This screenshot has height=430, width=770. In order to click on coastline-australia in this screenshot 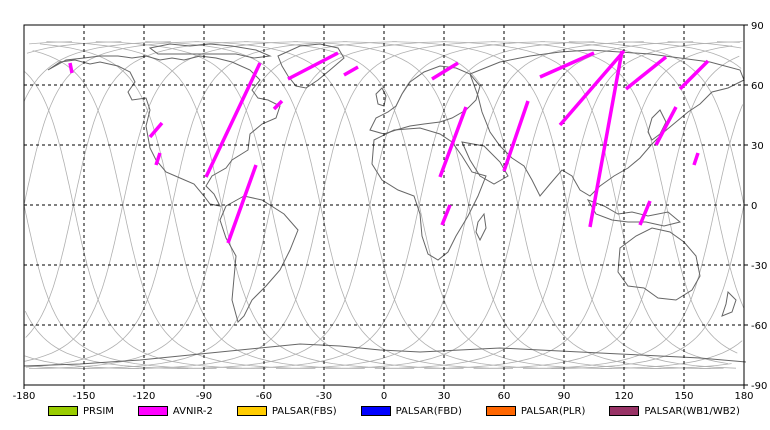, I will do `click(659, 264)`.